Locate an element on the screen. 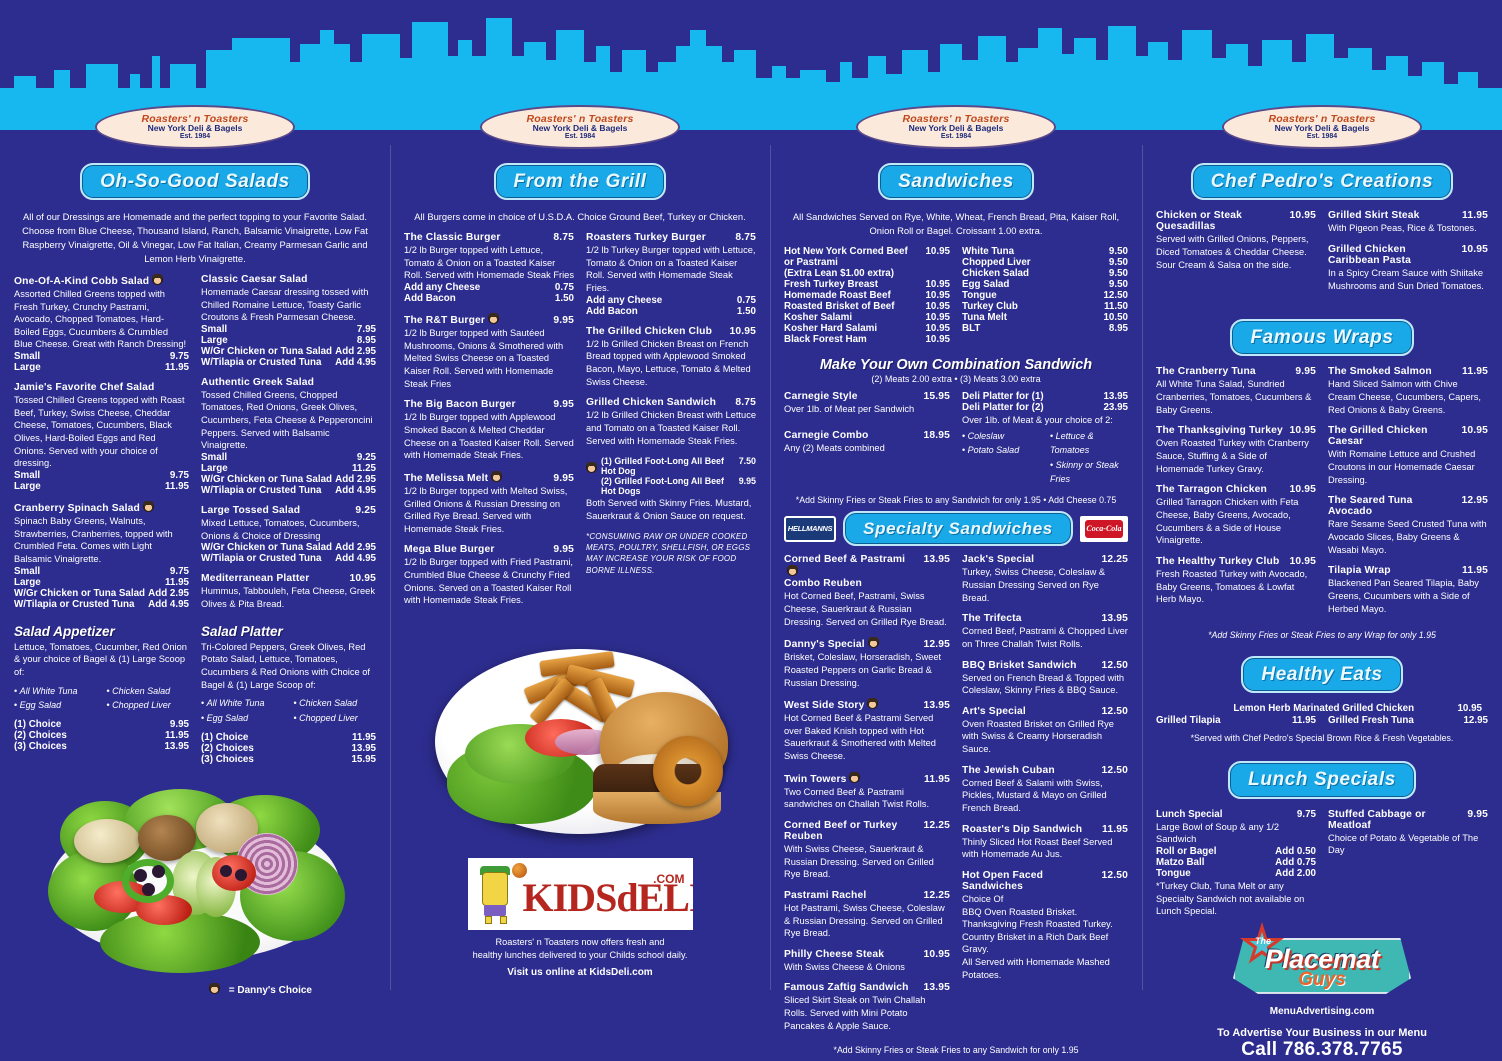  placemat-website: MenuAdvertising.com is located at coordinates (1322, 1011).